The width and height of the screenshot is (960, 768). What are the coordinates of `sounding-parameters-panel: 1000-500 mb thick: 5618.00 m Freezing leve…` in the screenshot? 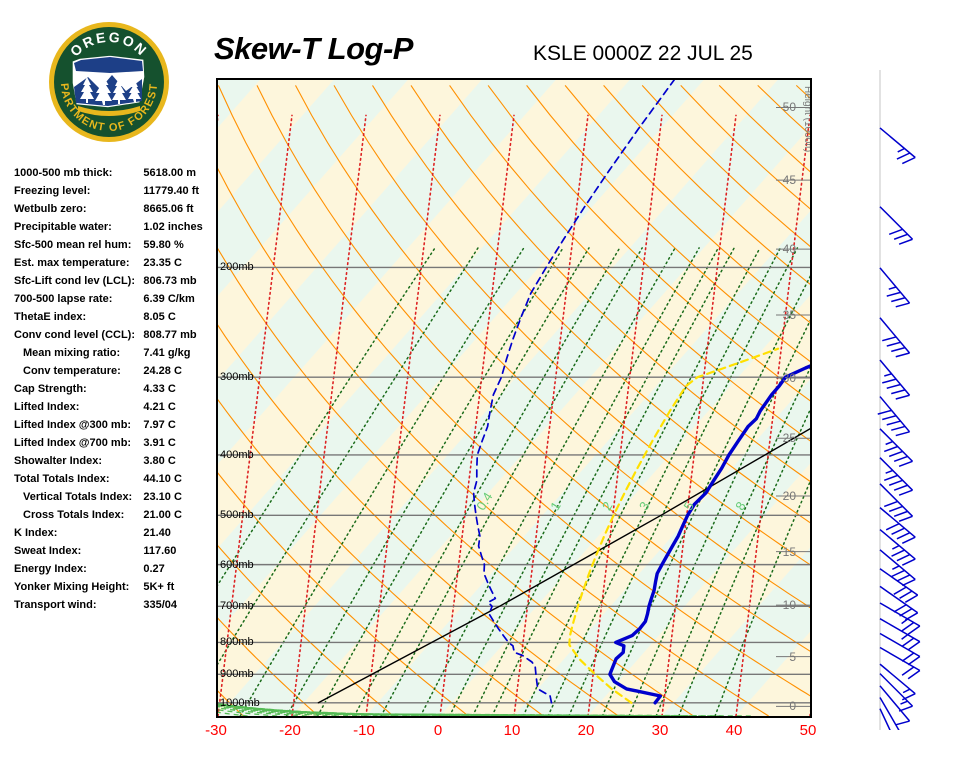 It's located at (109, 393).